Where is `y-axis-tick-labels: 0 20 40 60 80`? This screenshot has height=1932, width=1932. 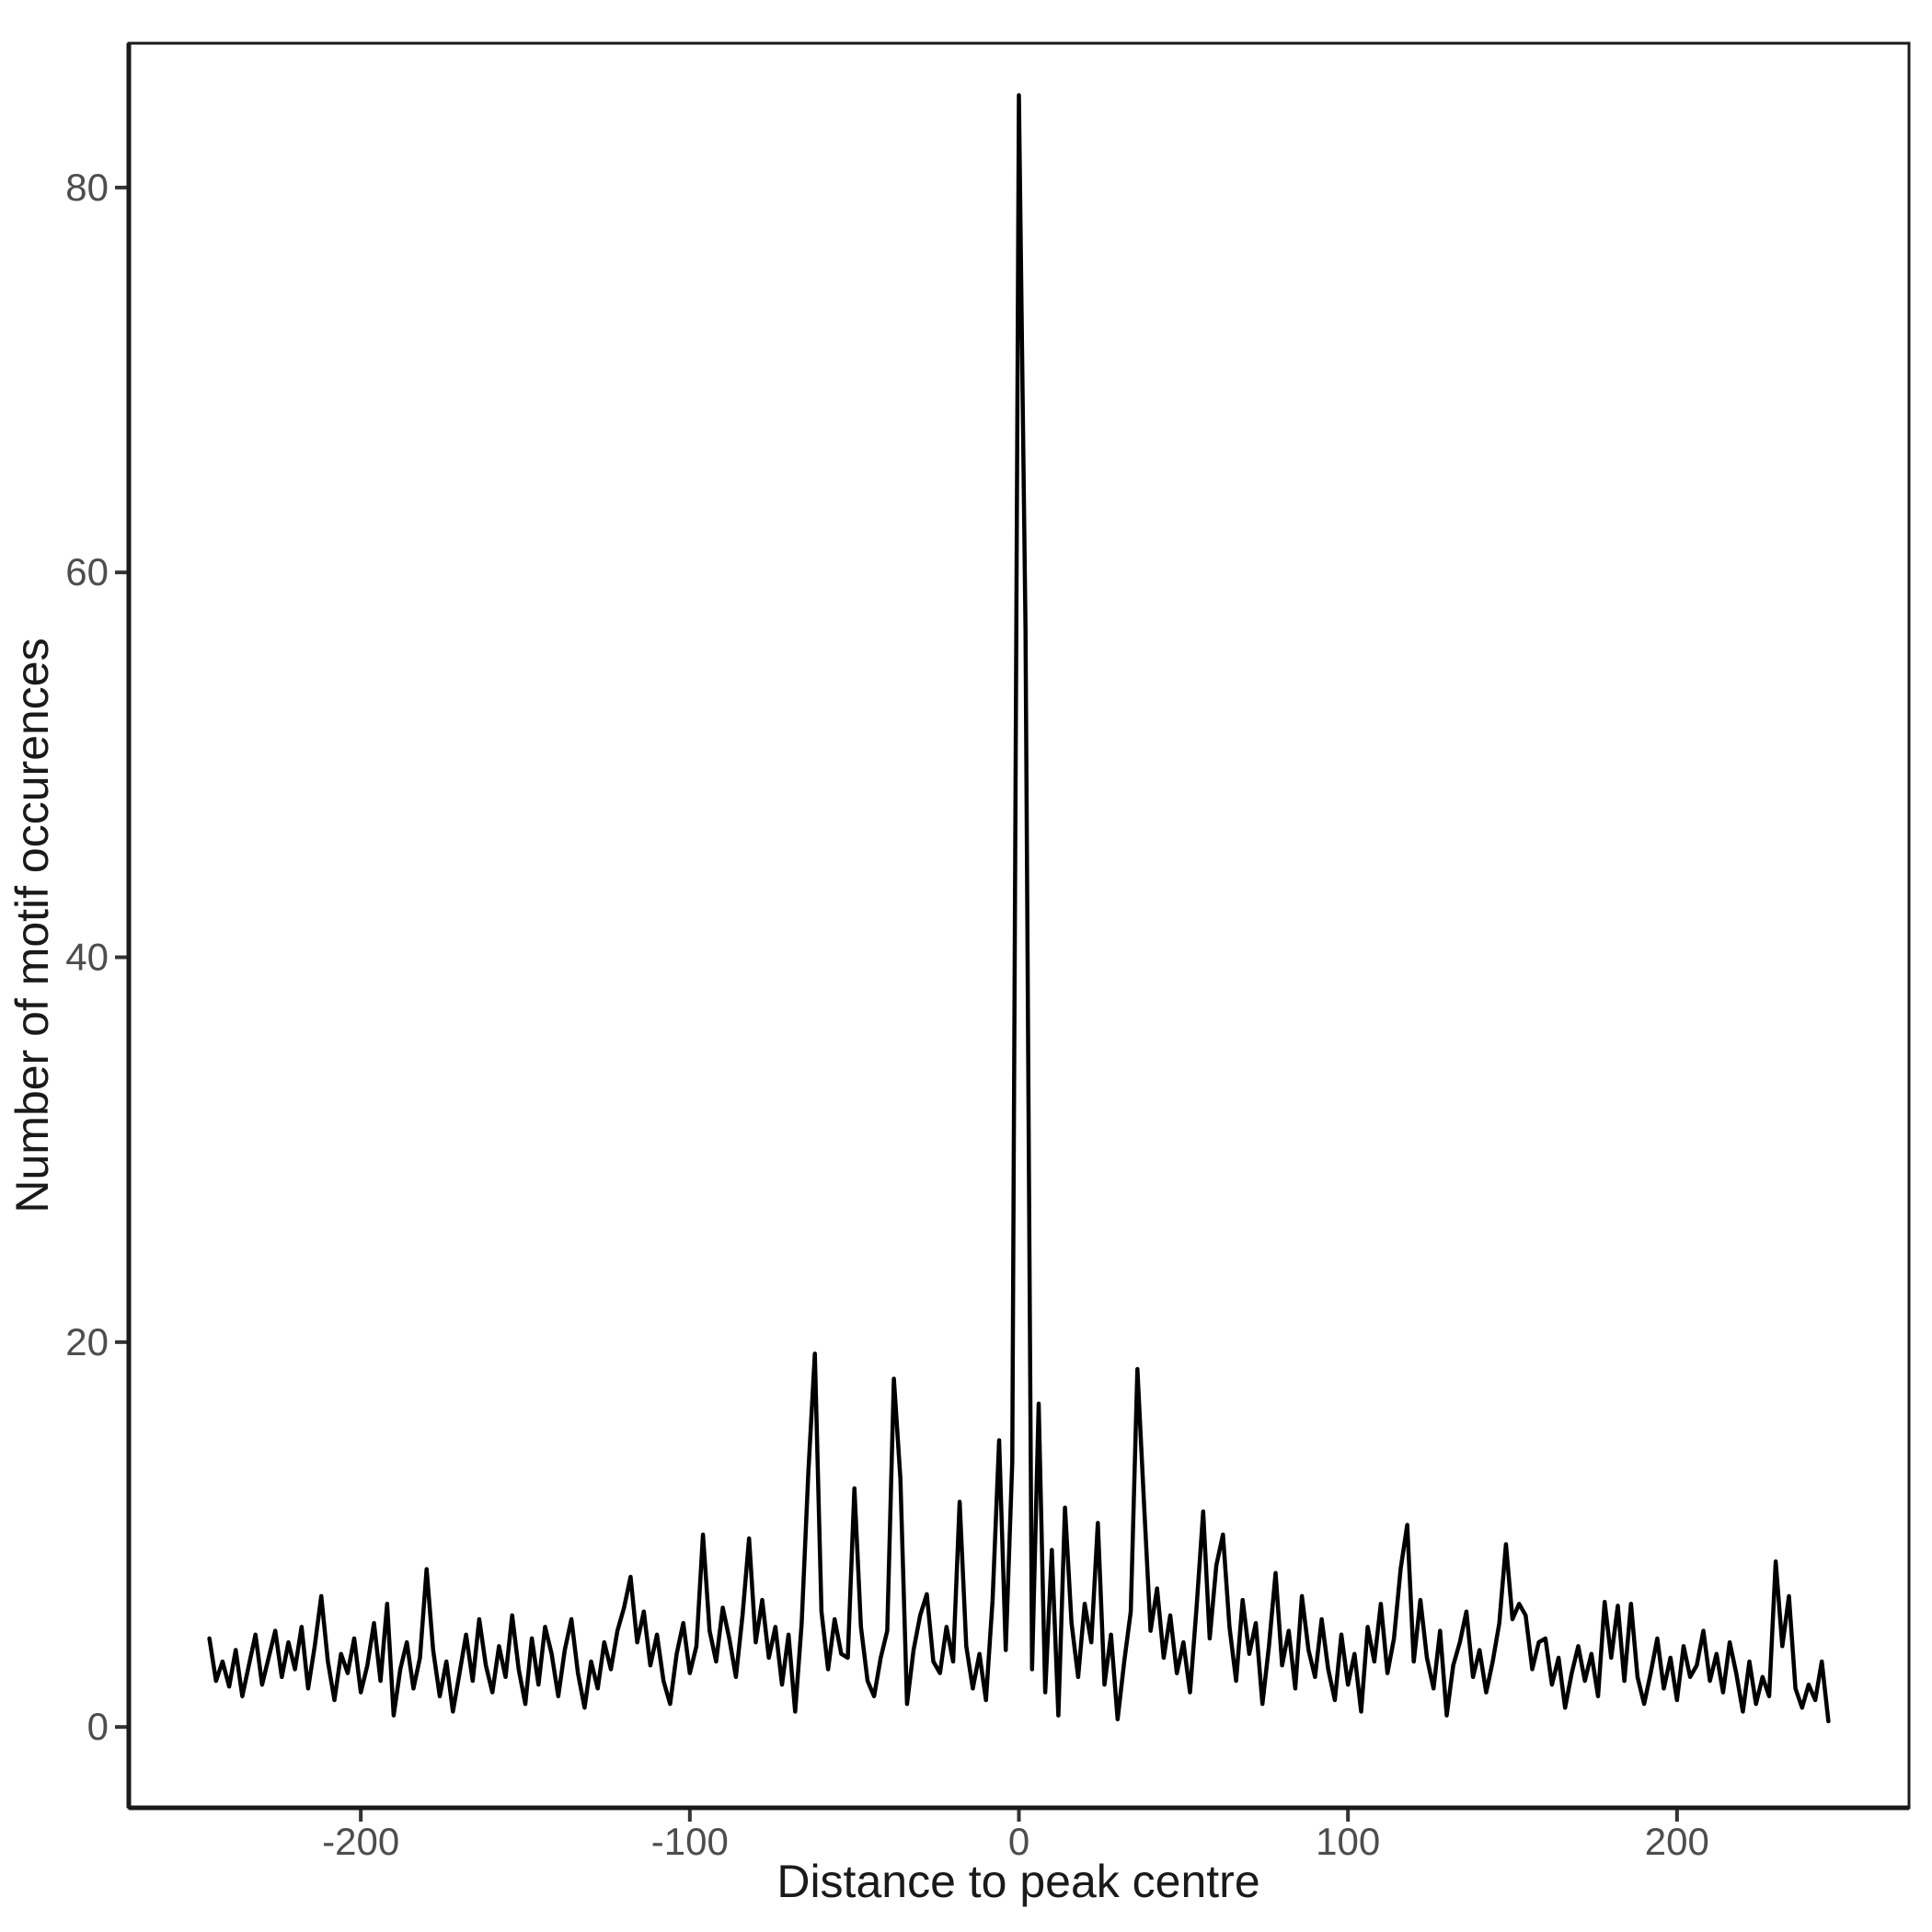
y-axis-tick-labels: 0 20 40 60 80 is located at coordinates (87, 957).